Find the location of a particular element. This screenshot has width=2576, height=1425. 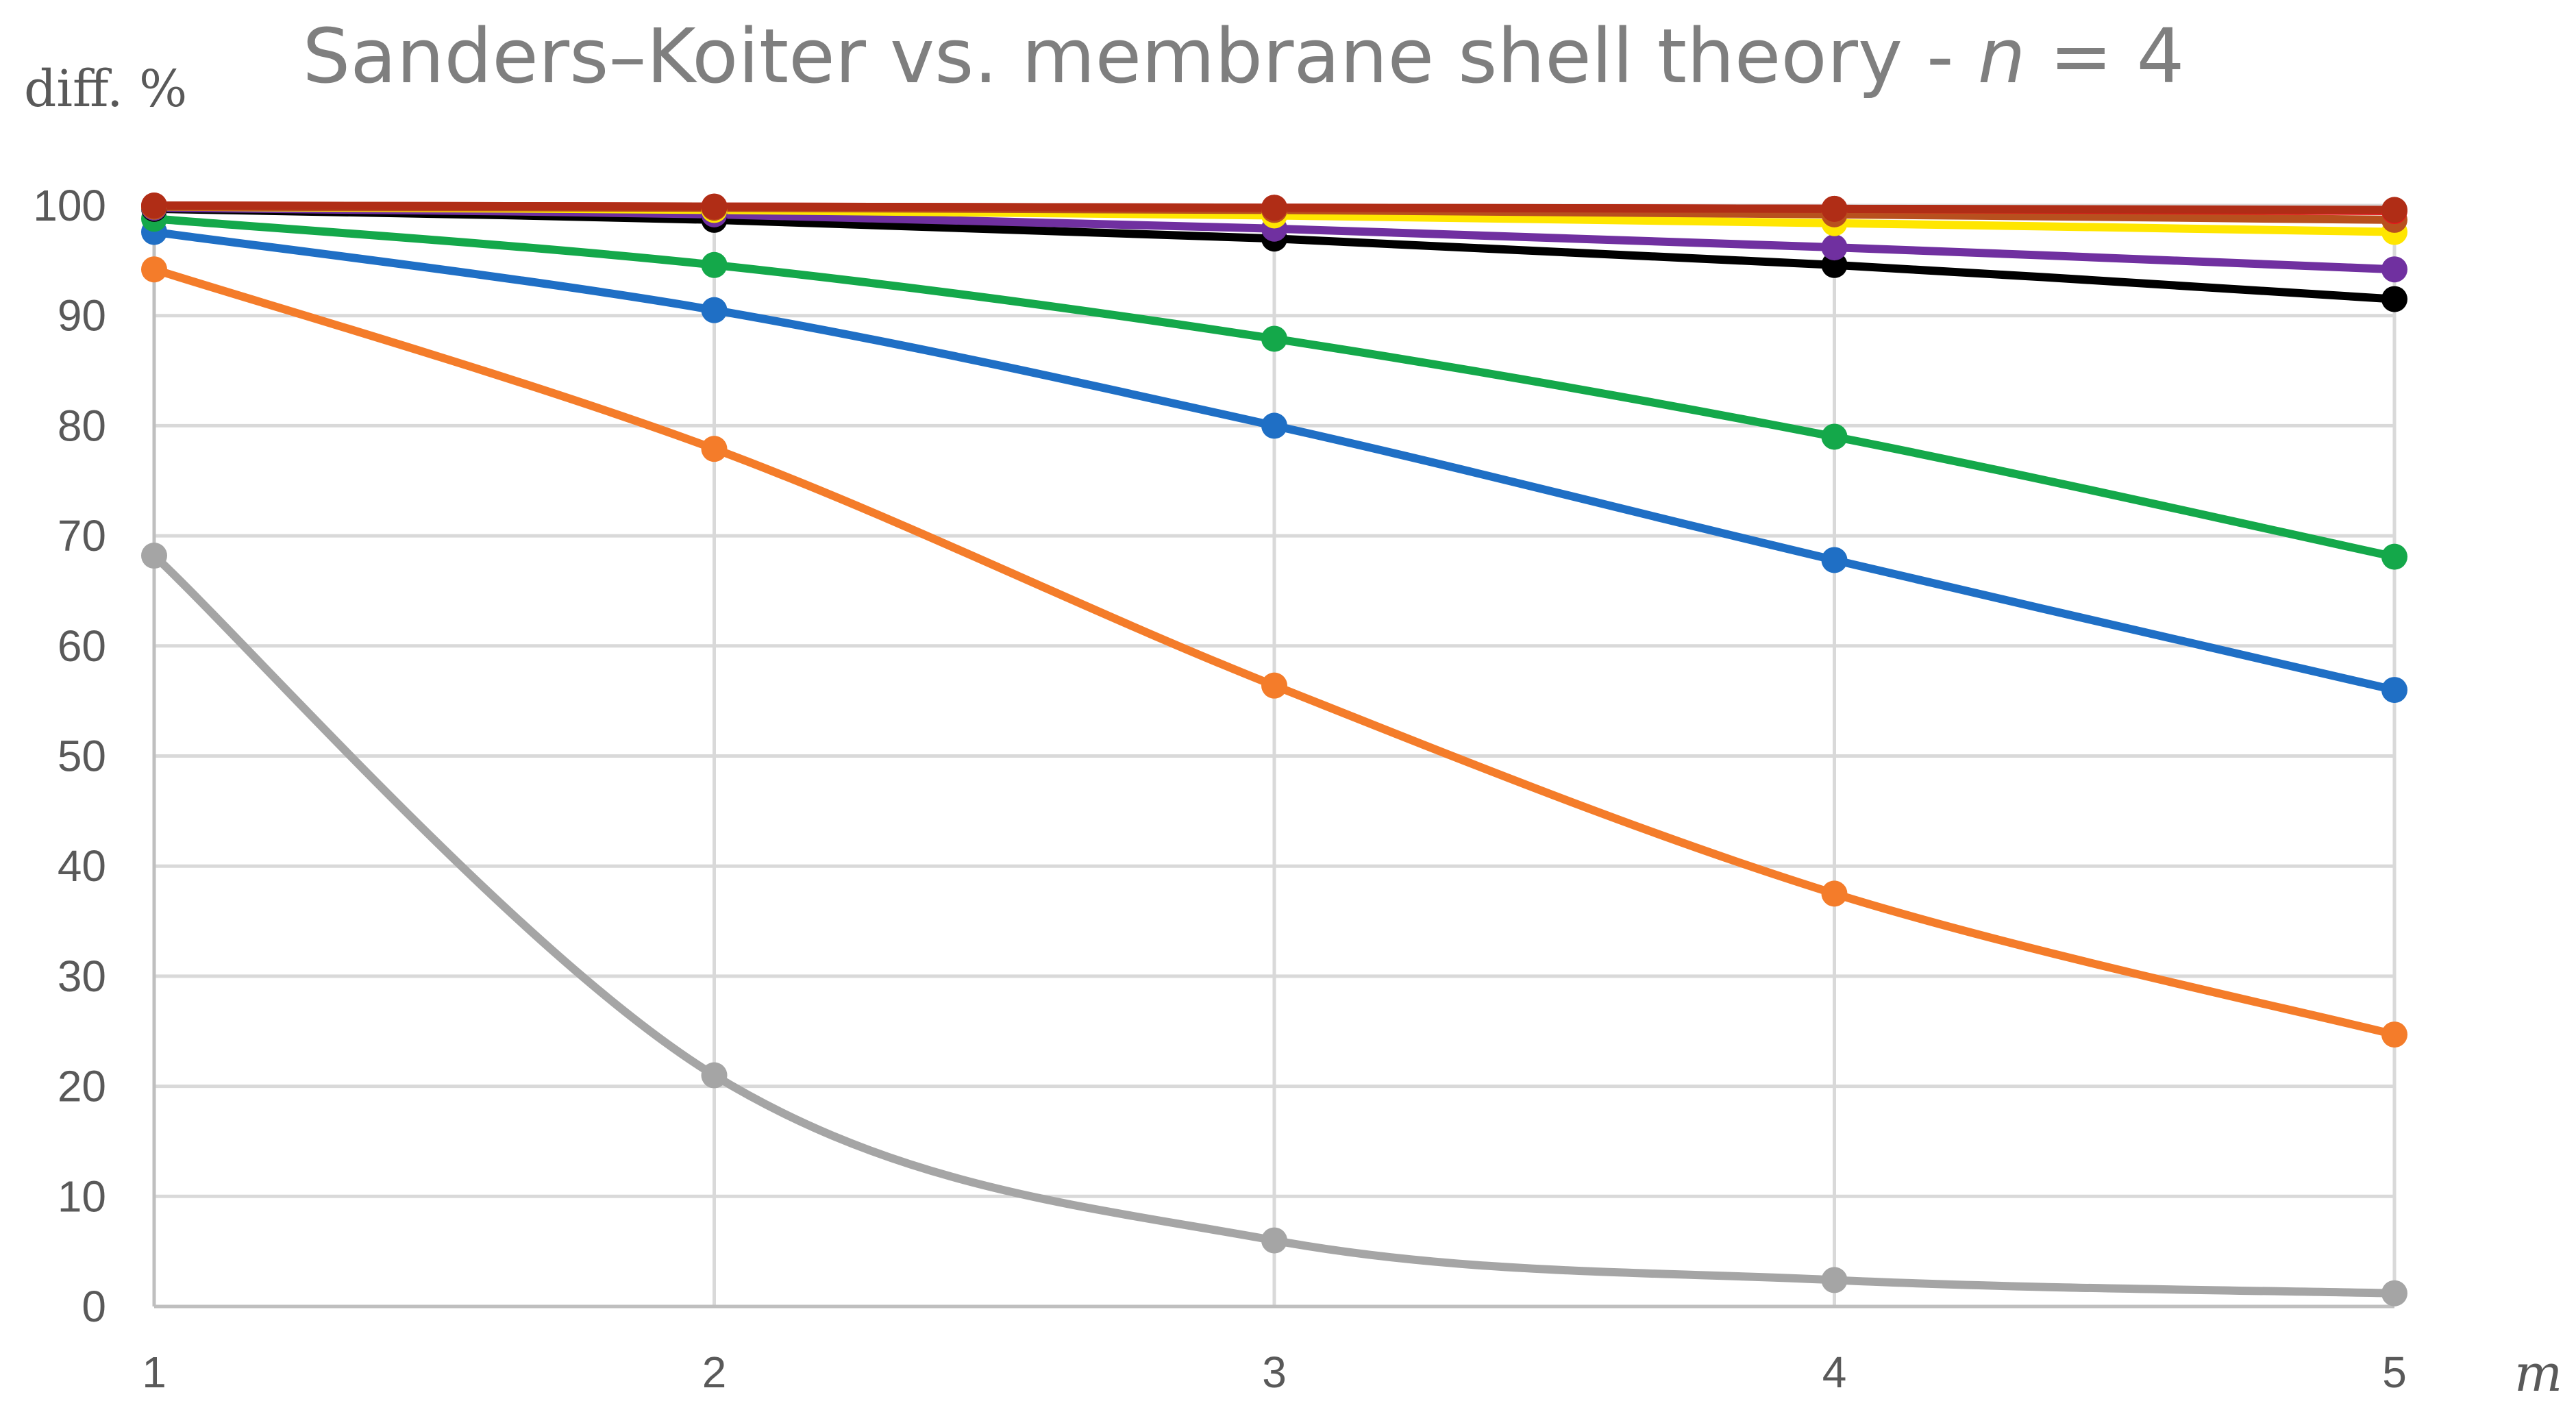

data-point-black is located at coordinates (2394, 299).